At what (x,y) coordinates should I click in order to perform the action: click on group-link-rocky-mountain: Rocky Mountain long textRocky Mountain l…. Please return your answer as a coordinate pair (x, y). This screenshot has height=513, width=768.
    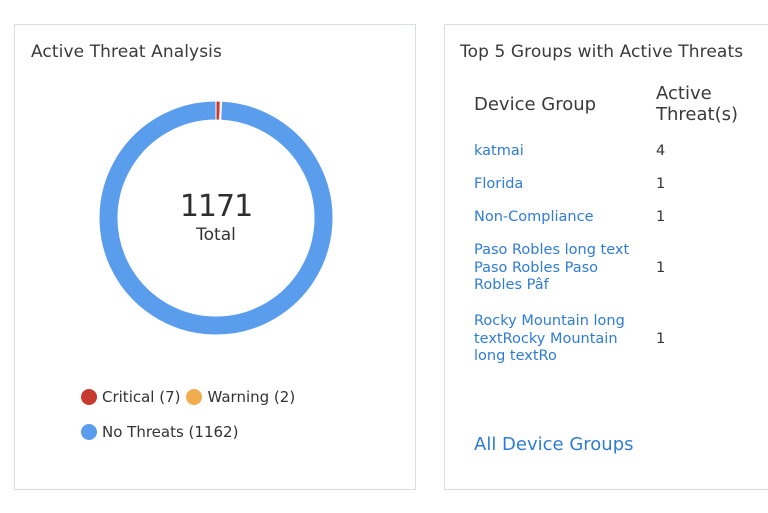
    Looking at the image, I should click on (549, 338).